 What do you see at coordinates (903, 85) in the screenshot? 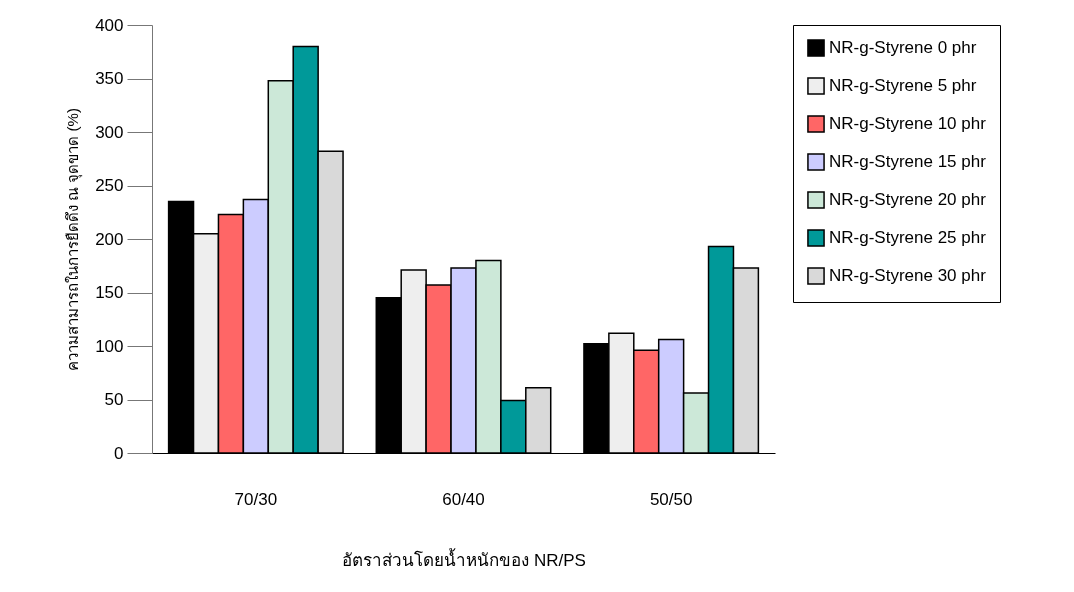
I see `legend-label: NR-g-Styrene 5 phr` at bounding box center [903, 85].